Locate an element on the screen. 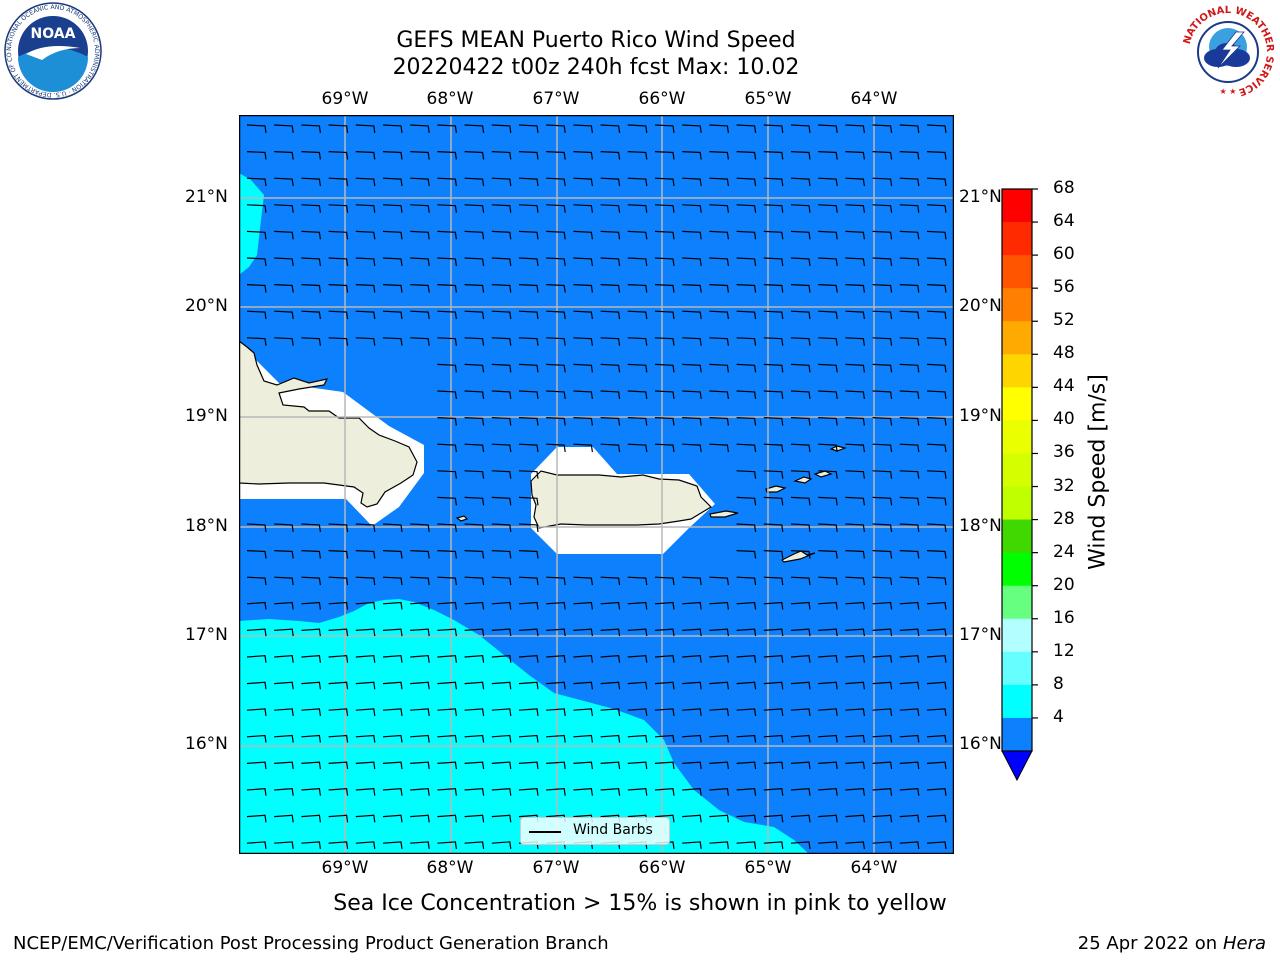  lat-label-right-16n: 16°N is located at coordinates (980, 744).